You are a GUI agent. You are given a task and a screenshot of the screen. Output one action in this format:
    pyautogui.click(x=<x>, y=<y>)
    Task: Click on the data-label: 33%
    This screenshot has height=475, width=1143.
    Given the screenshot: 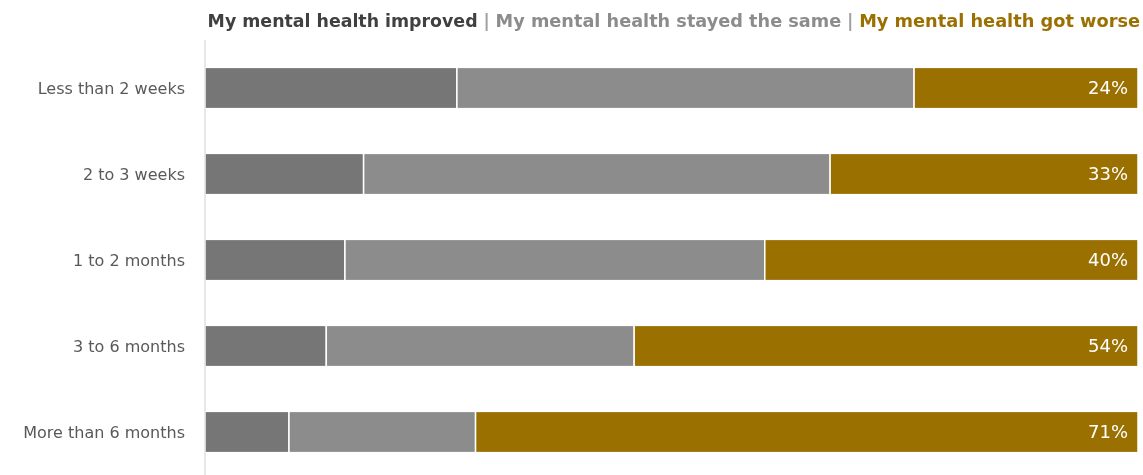 What is the action you would take?
    pyautogui.click(x=1107, y=174)
    